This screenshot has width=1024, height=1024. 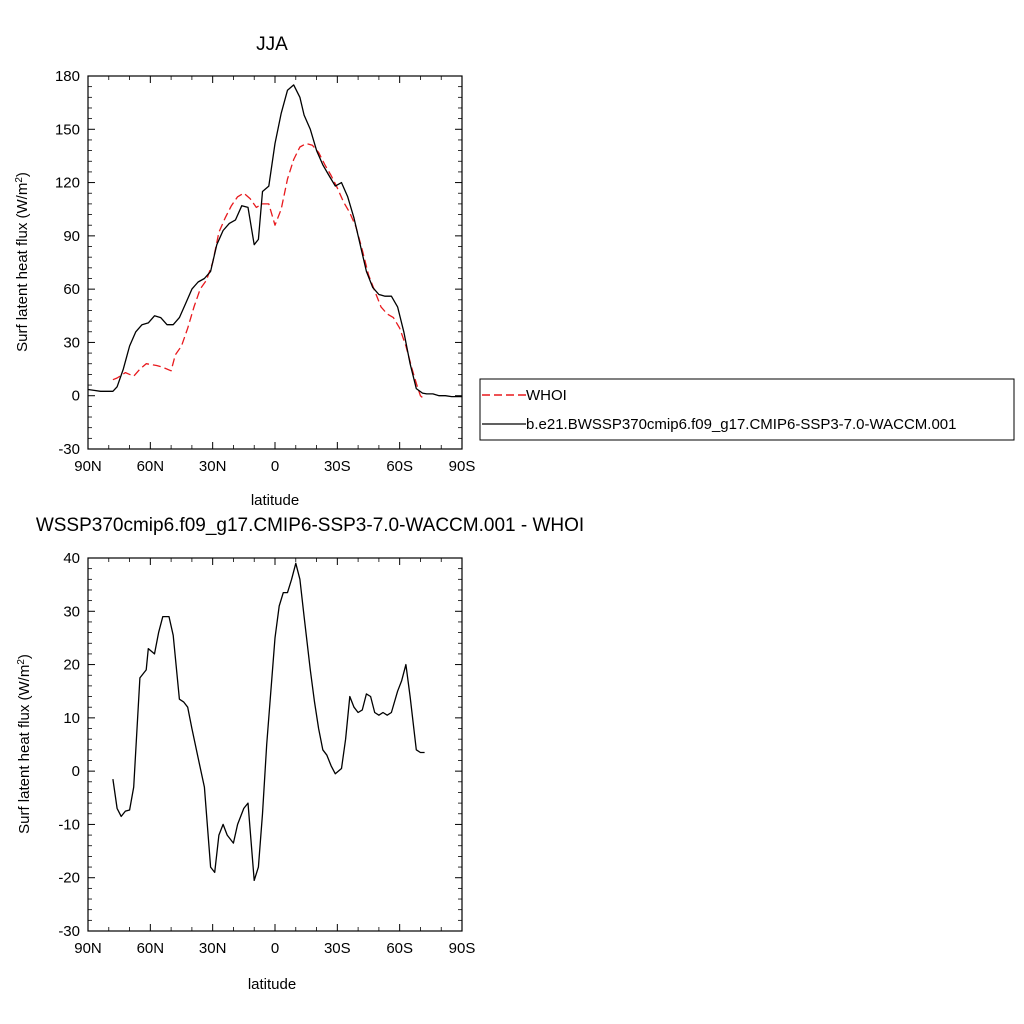 I want to click on y-tick-label: 180, so click(x=67, y=76).